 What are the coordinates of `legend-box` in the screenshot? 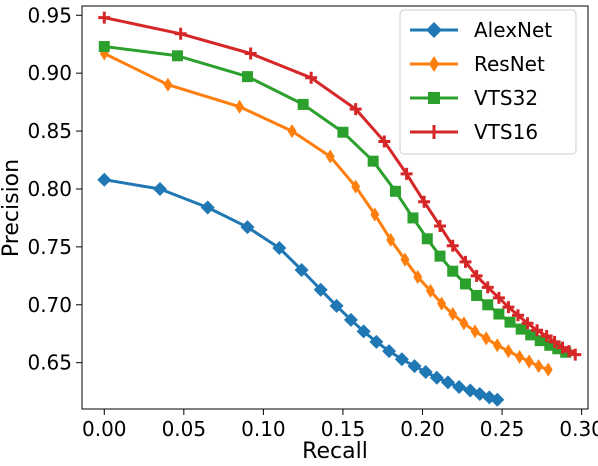 It's located at (488, 82).